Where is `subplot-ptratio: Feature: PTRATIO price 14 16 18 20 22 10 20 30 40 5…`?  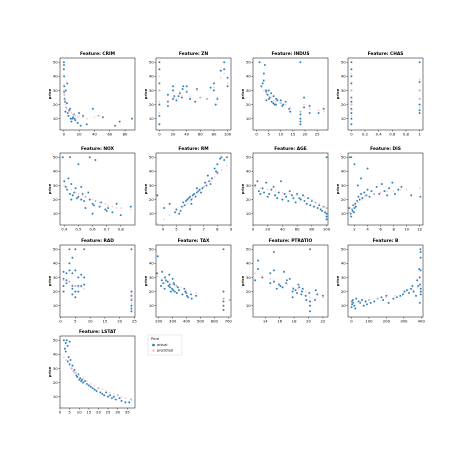
subplot-ptratio: Feature: PTRATIO price 14 16 18 20 22 10 20 30 40 5… is located at coordinates (284, 281).